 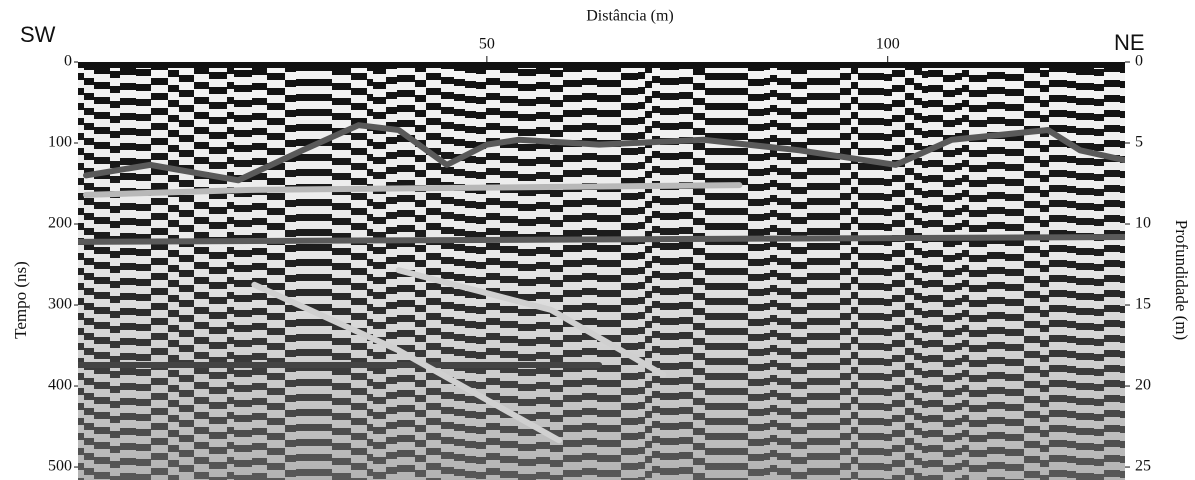 What do you see at coordinates (1129, 42) in the screenshot?
I see `ne-label: NE` at bounding box center [1129, 42].